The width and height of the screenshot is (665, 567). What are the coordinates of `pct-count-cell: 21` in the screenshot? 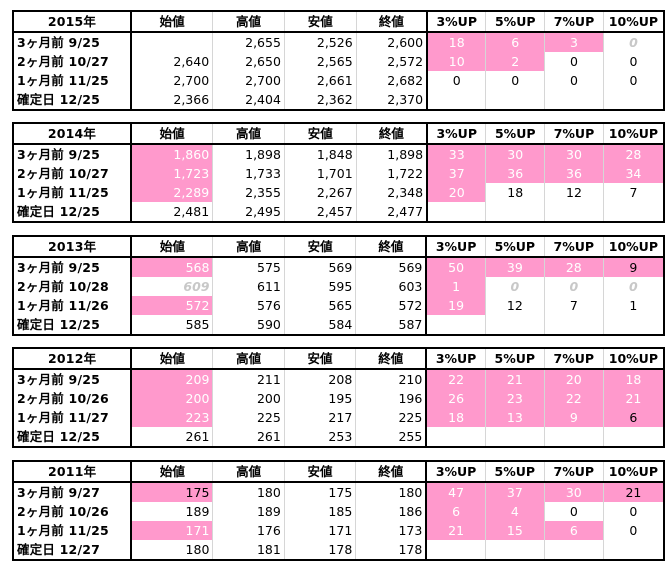 It's located at (515, 379).